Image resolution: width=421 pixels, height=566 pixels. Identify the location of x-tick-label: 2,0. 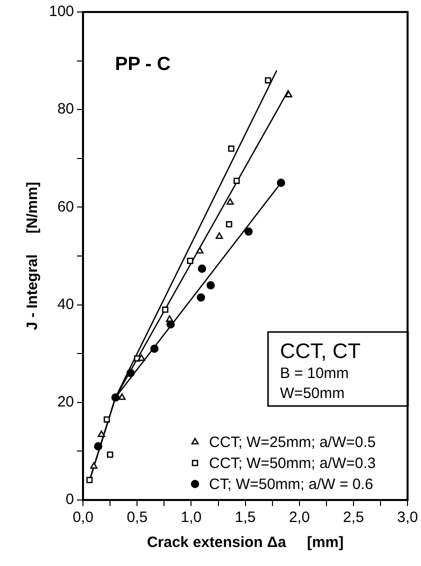
(299, 517).